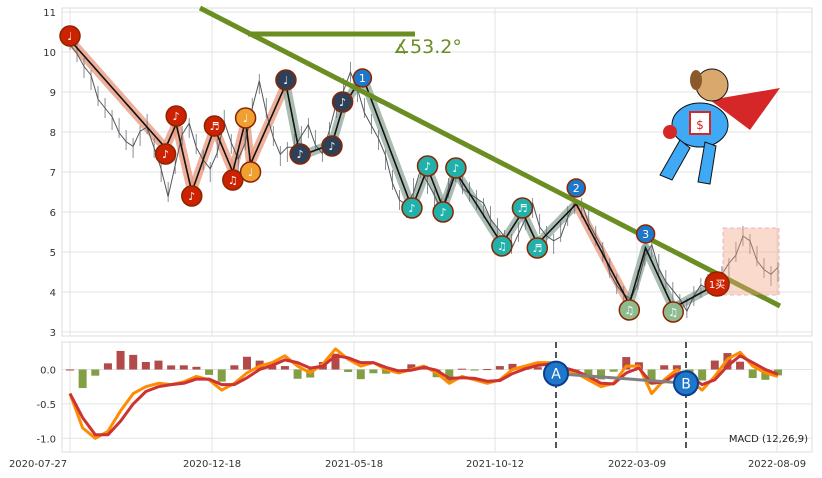 Image resolution: width=822 pixels, height=478 pixels. Describe the element at coordinates (556, 375) in the screenshot. I see `macd-point-label: A` at that location.